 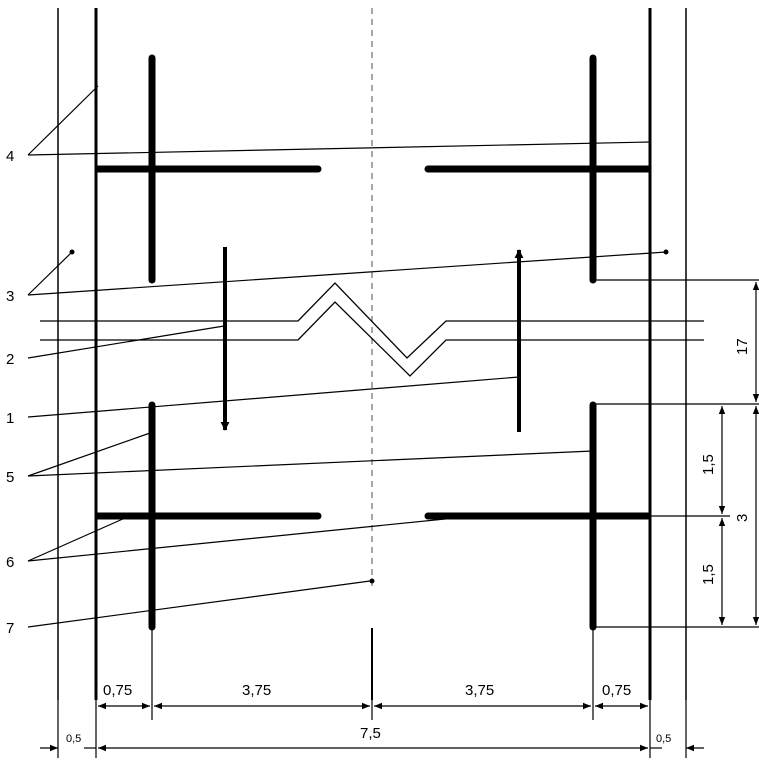 I want to click on callout-labels: 4 3 2 1 5 6 7, so click(x=10, y=392).